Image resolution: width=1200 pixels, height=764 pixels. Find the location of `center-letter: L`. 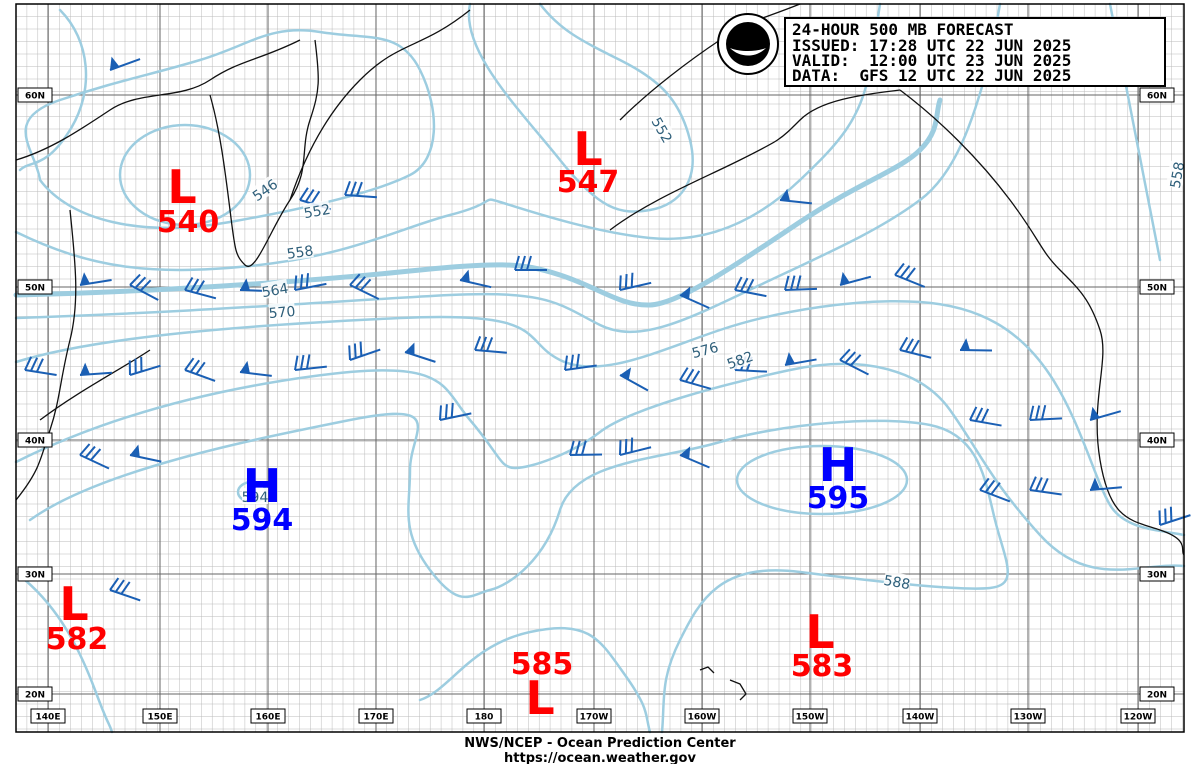

center-letter: L is located at coordinates (587, 149).